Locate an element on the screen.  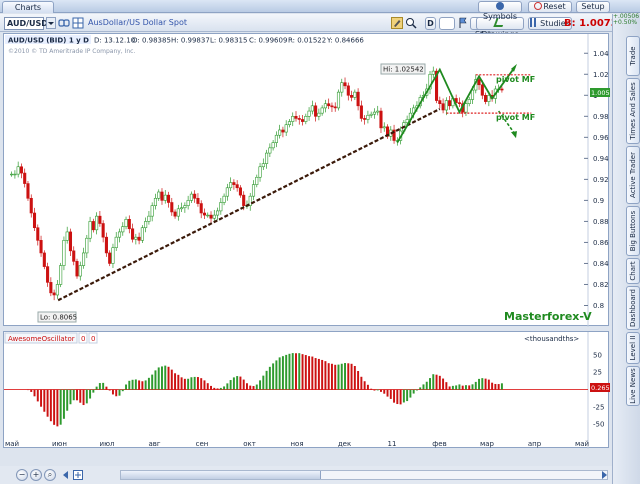
pencil-icon is located at coordinates (397, 24).